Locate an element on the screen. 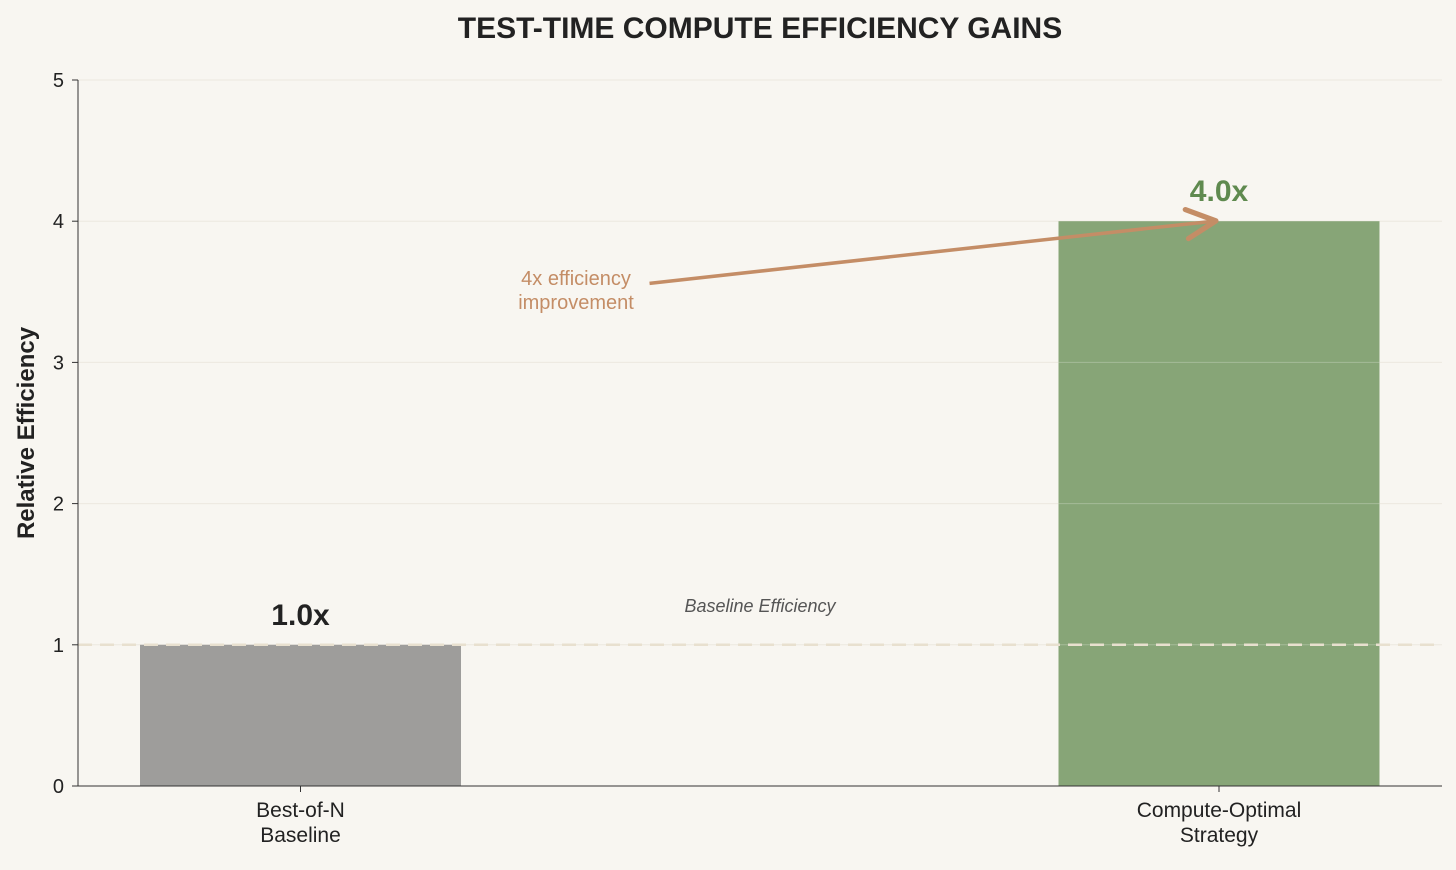  annotation-text: 4x efficiency improvement is located at coordinates (576, 291).